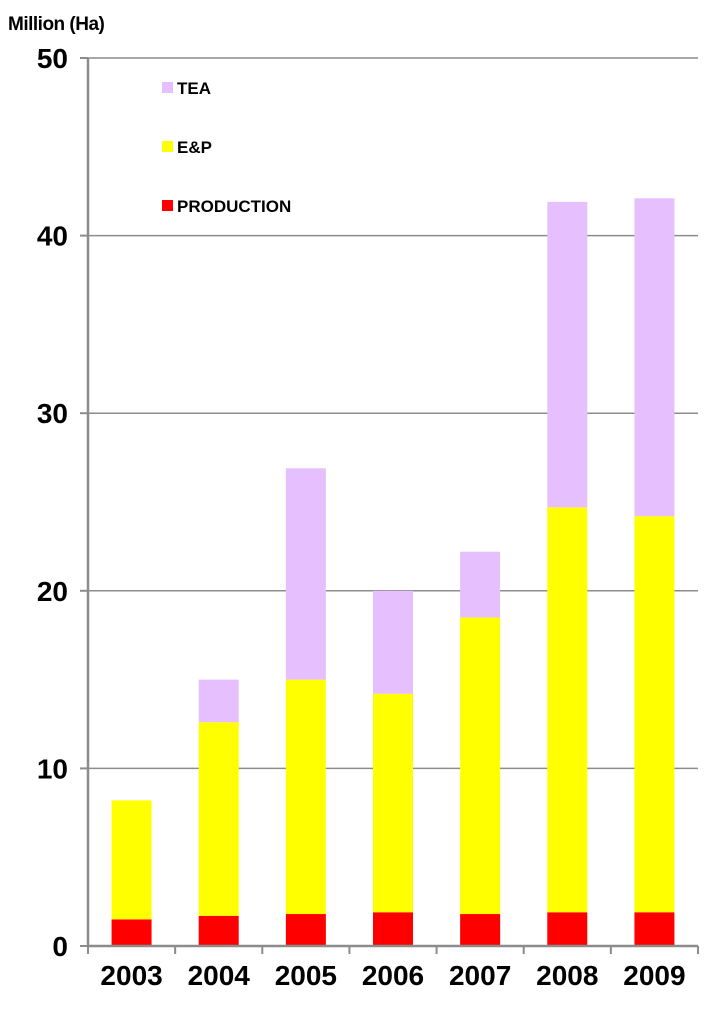  Describe the element at coordinates (167, 87) in the screenshot. I see `legend-swatch-tea` at that location.